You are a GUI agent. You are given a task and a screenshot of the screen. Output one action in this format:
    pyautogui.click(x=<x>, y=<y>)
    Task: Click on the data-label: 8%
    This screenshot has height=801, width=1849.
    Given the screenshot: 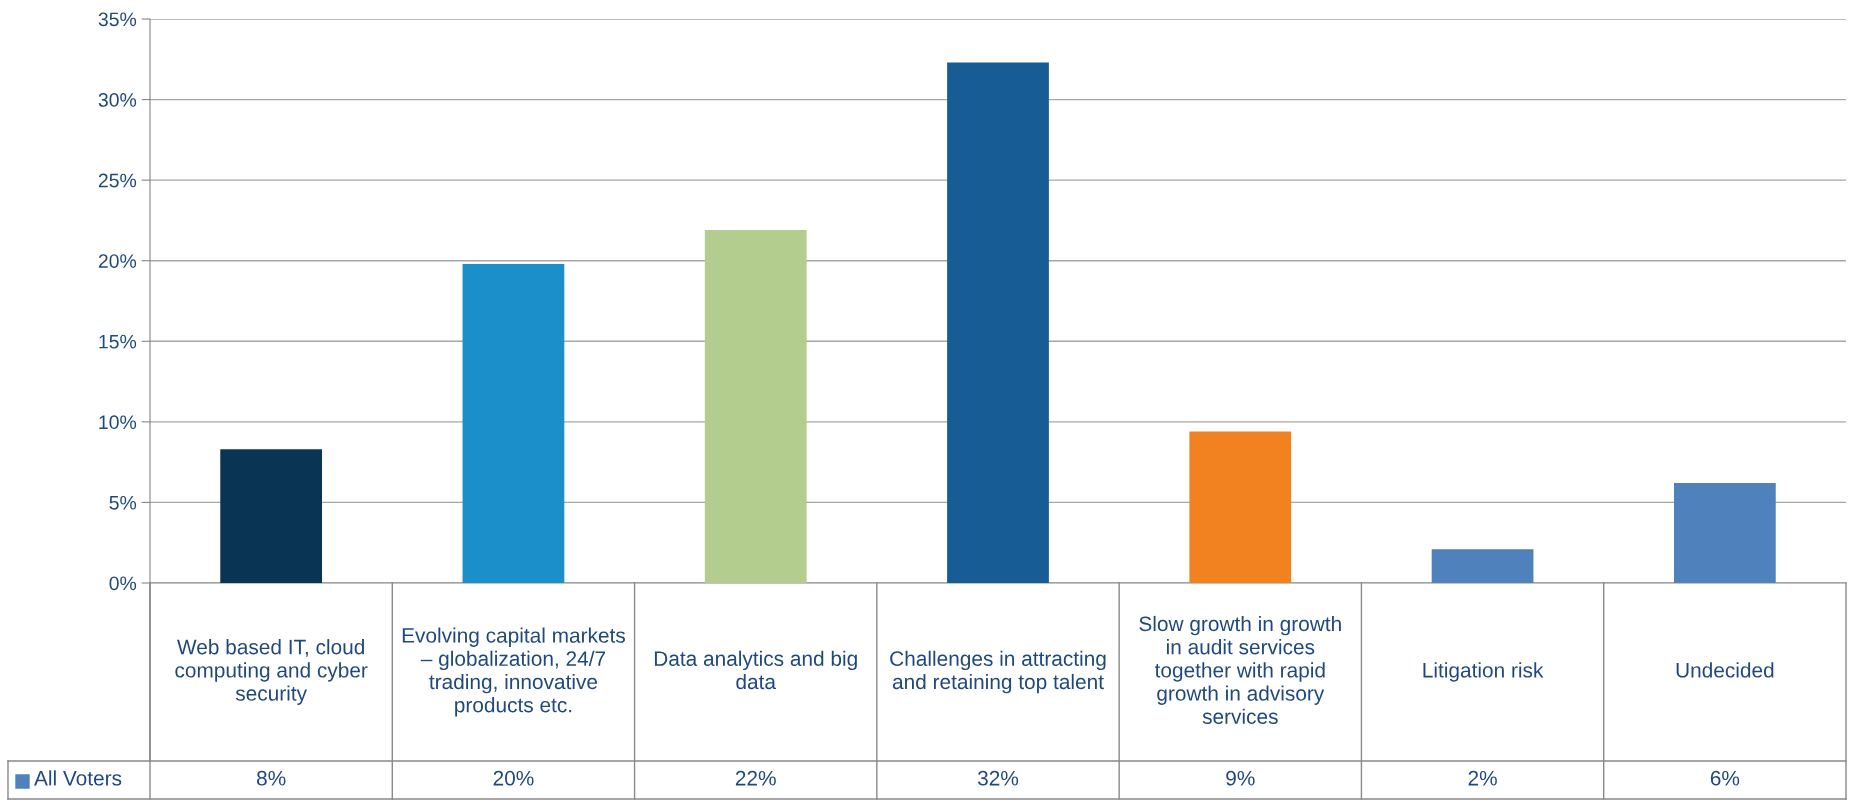 What is the action you would take?
    pyautogui.click(x=271, y=778)
    